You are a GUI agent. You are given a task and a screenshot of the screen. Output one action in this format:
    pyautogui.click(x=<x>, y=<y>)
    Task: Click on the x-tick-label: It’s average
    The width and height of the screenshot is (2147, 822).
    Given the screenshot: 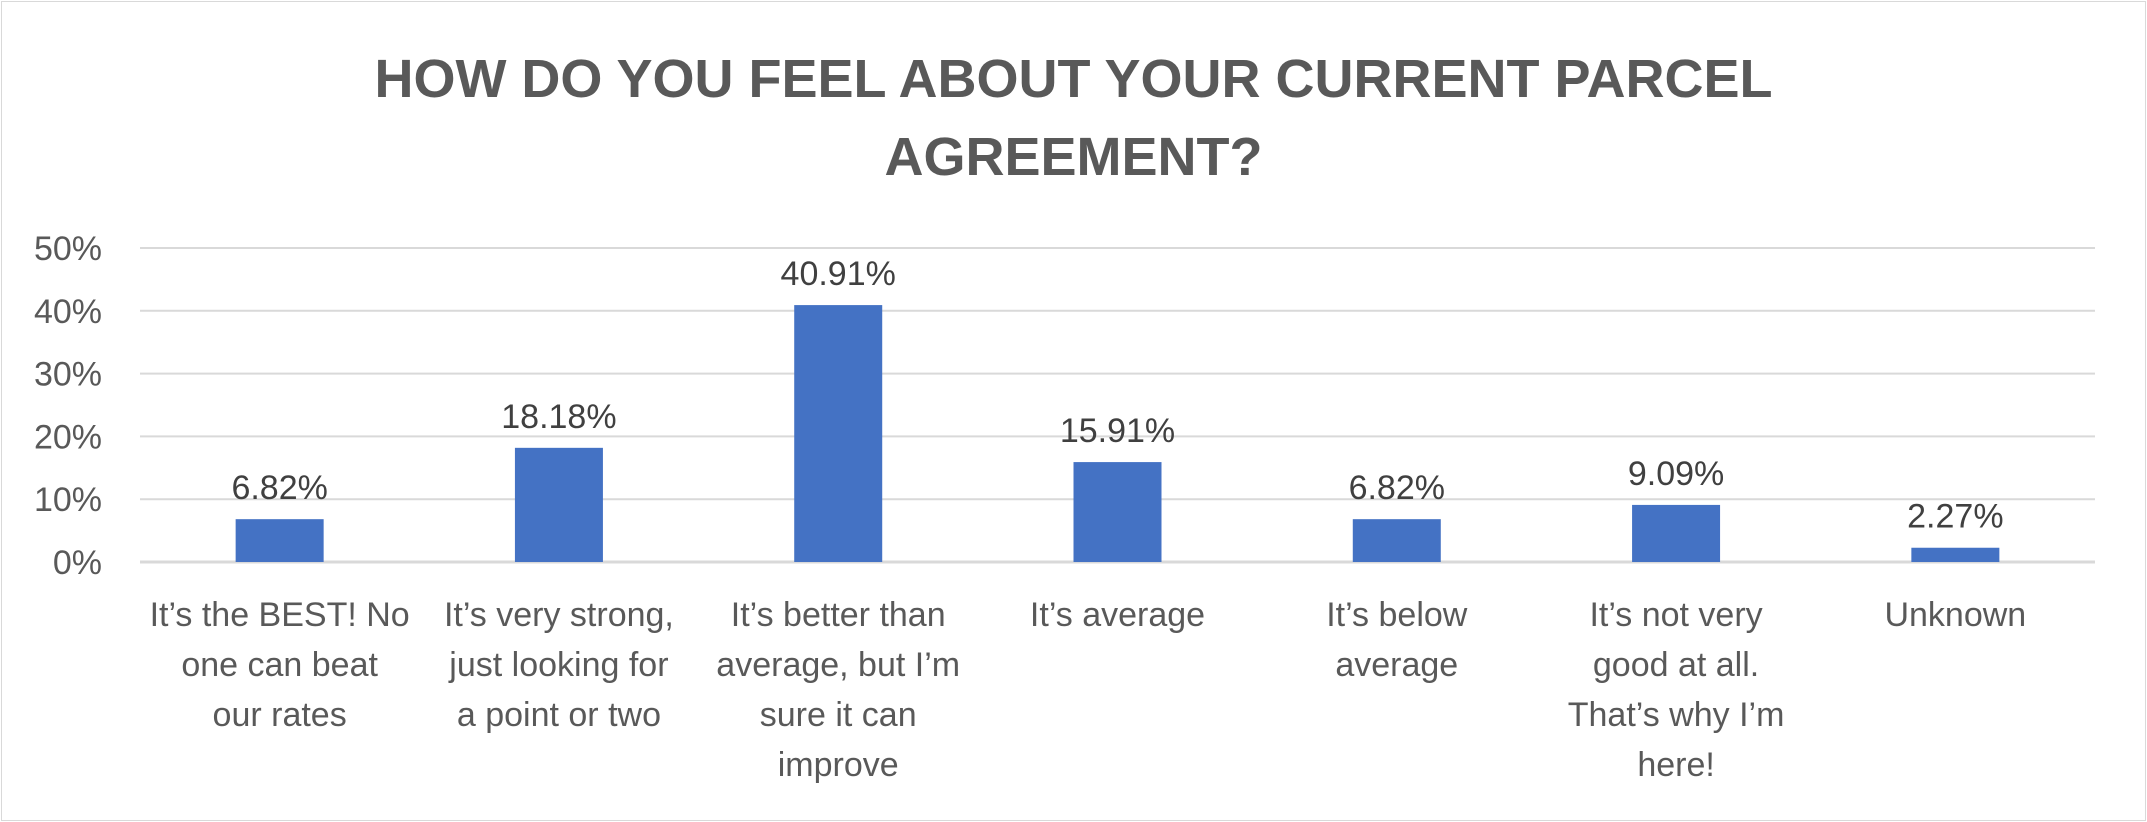 What is the action you would take?
    pyautogui.click(x=1118, y=615)
    